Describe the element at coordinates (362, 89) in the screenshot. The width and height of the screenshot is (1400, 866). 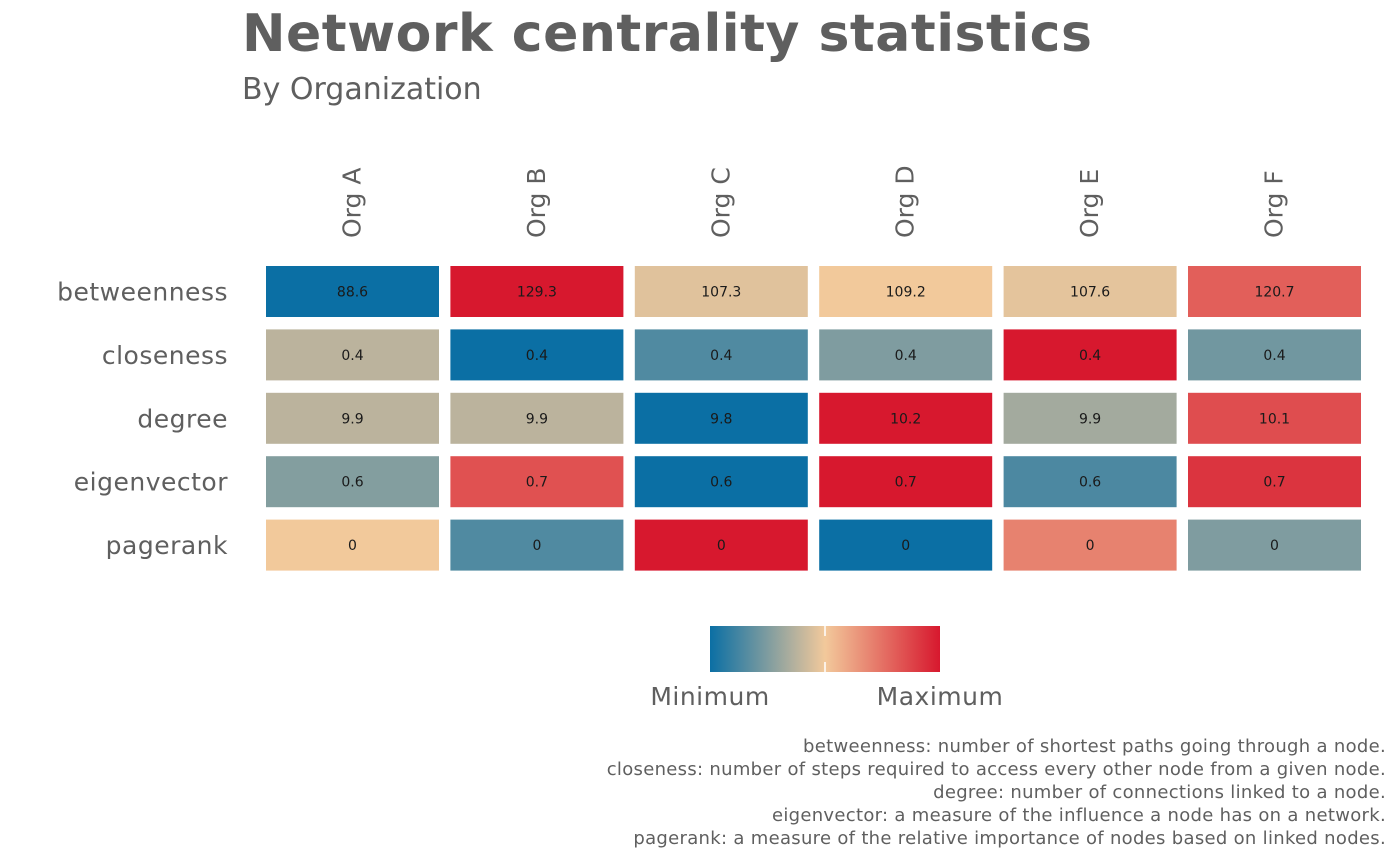
I see `chart-subtitle: By Organization` at that location.